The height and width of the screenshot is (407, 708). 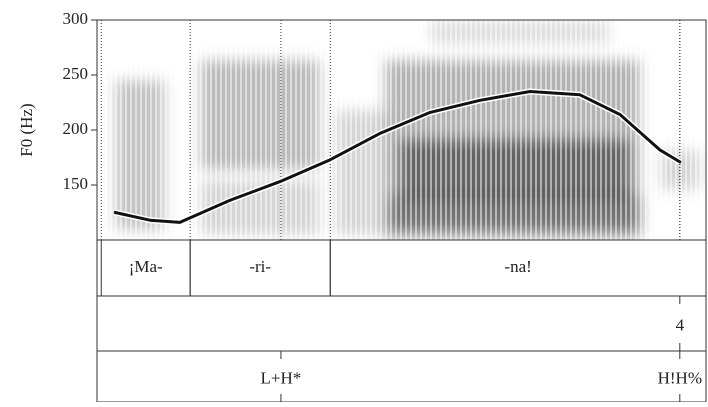 I want to click on y-tick-label: 200, so click(x=76, y=128).